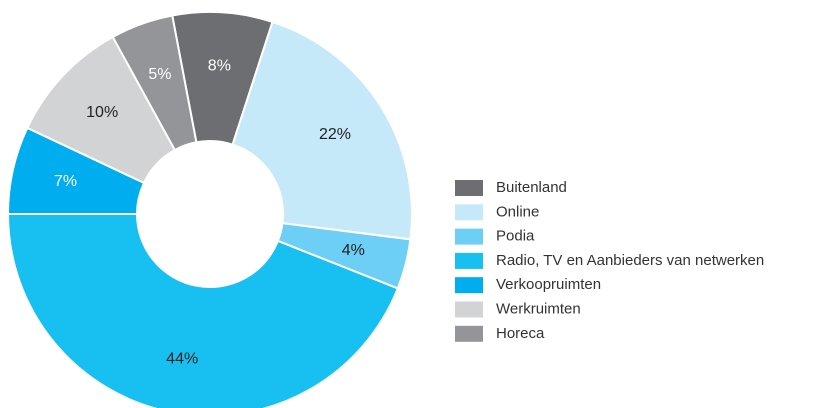 This screenshot has width=826, height=408. What do you see at coordinates (630, 260) in the screenshot?
I see `legend-label: Radio, TV en Aanbieders van netwerken` at bounding box center [630, 260].